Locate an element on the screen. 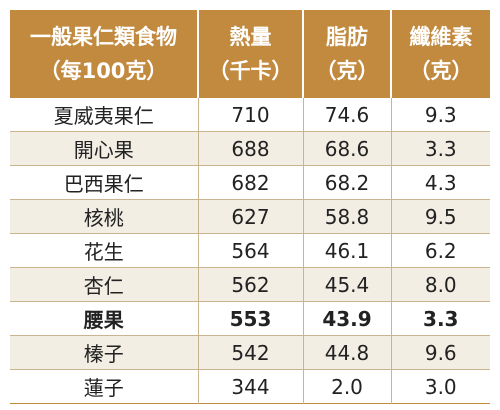  cell-food: 夏威夷果仁 is located at coordinates (104, 115).